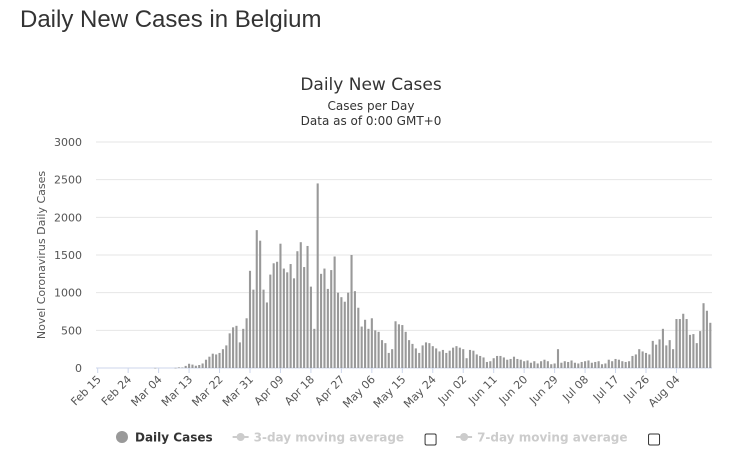  I want to click on legend-checkbox, so click(430, 439).